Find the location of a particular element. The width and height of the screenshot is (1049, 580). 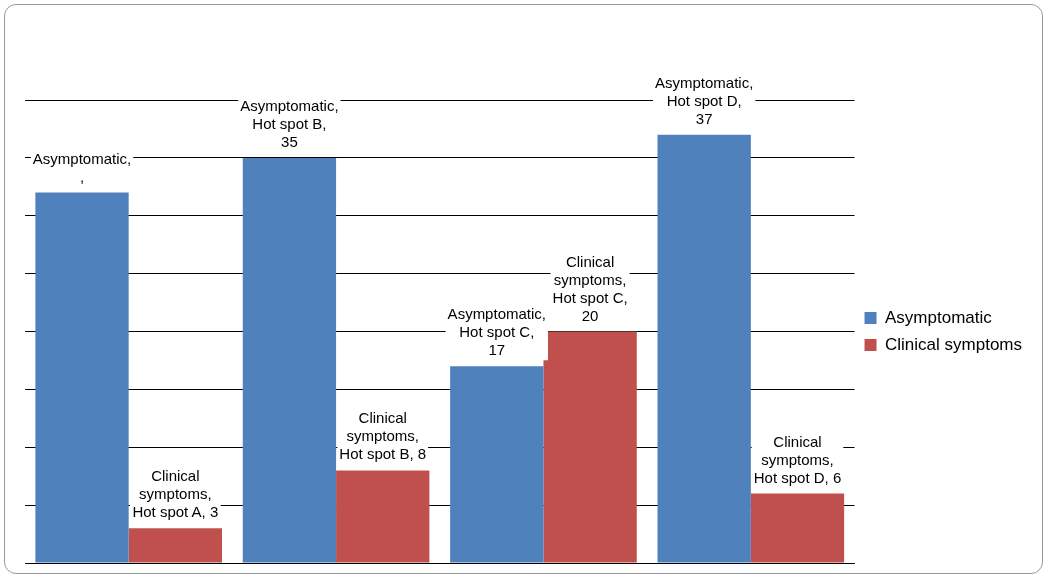

data-label: Clinical symptoms, Hot spot D, 6 is located at coordinates (797, 459).